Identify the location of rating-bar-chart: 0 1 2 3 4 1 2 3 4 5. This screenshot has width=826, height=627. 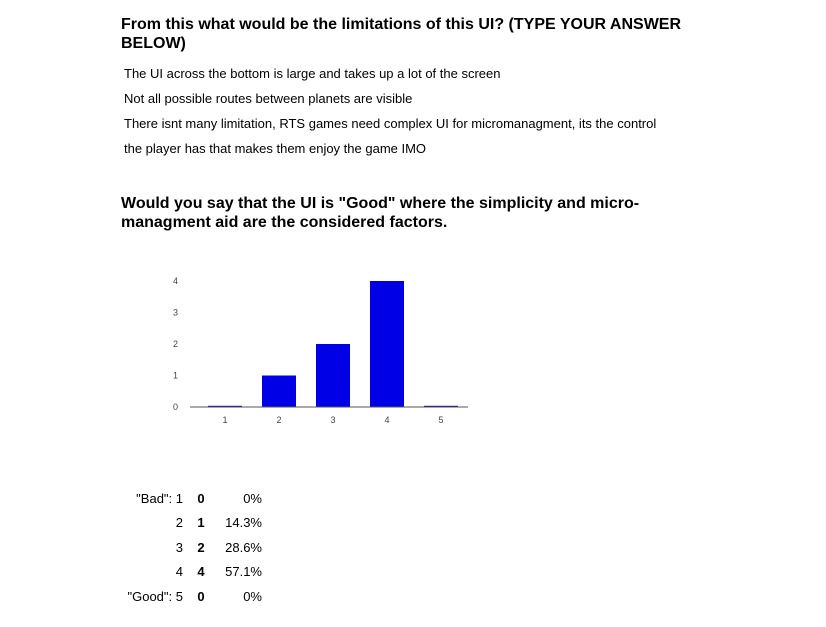
(320, 350).